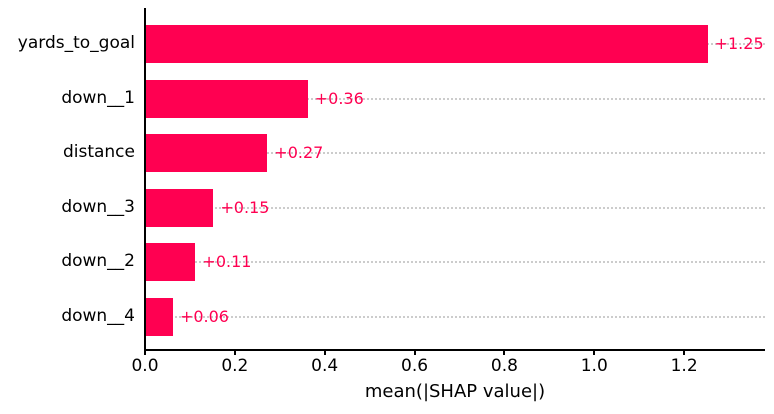  What do you see at coordinates (504, 366) in the screenshot?
I see `x-tick-label: 0.8` at bounding box center [504, 366].